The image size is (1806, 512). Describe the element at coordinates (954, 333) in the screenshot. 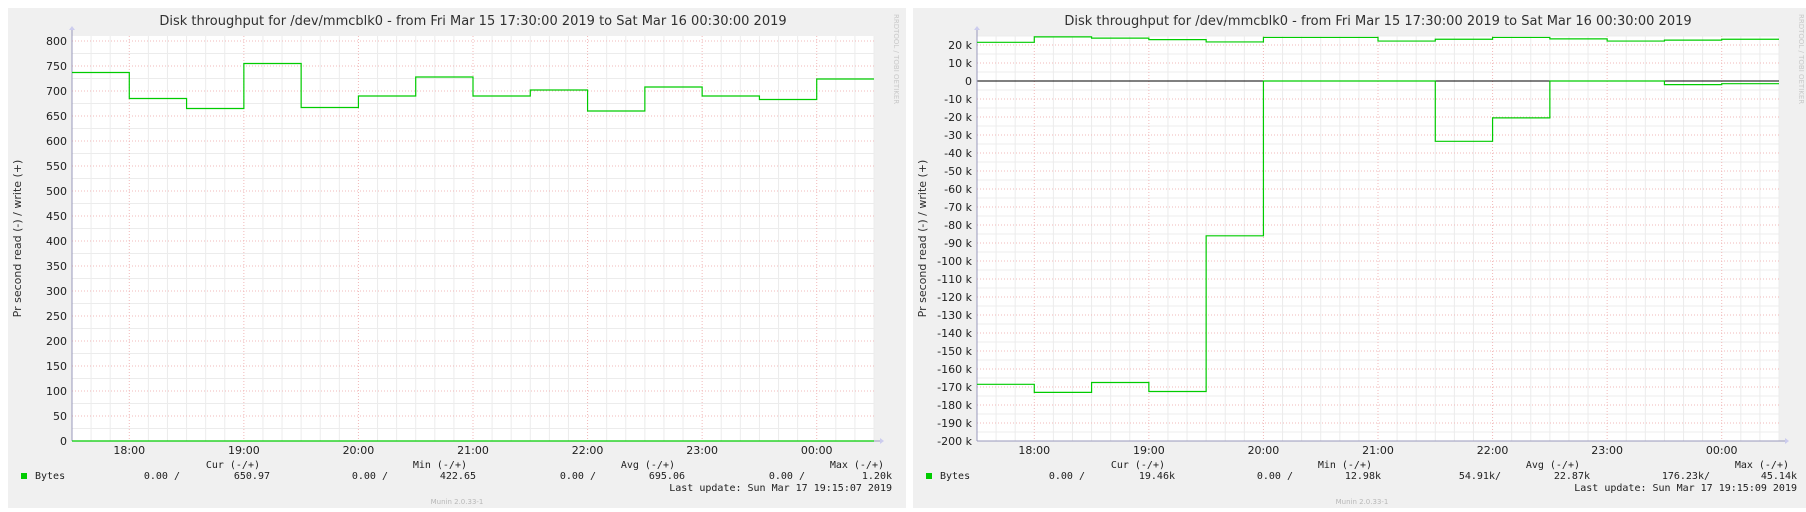

I see `y-tick-label: -140 k` at that location.